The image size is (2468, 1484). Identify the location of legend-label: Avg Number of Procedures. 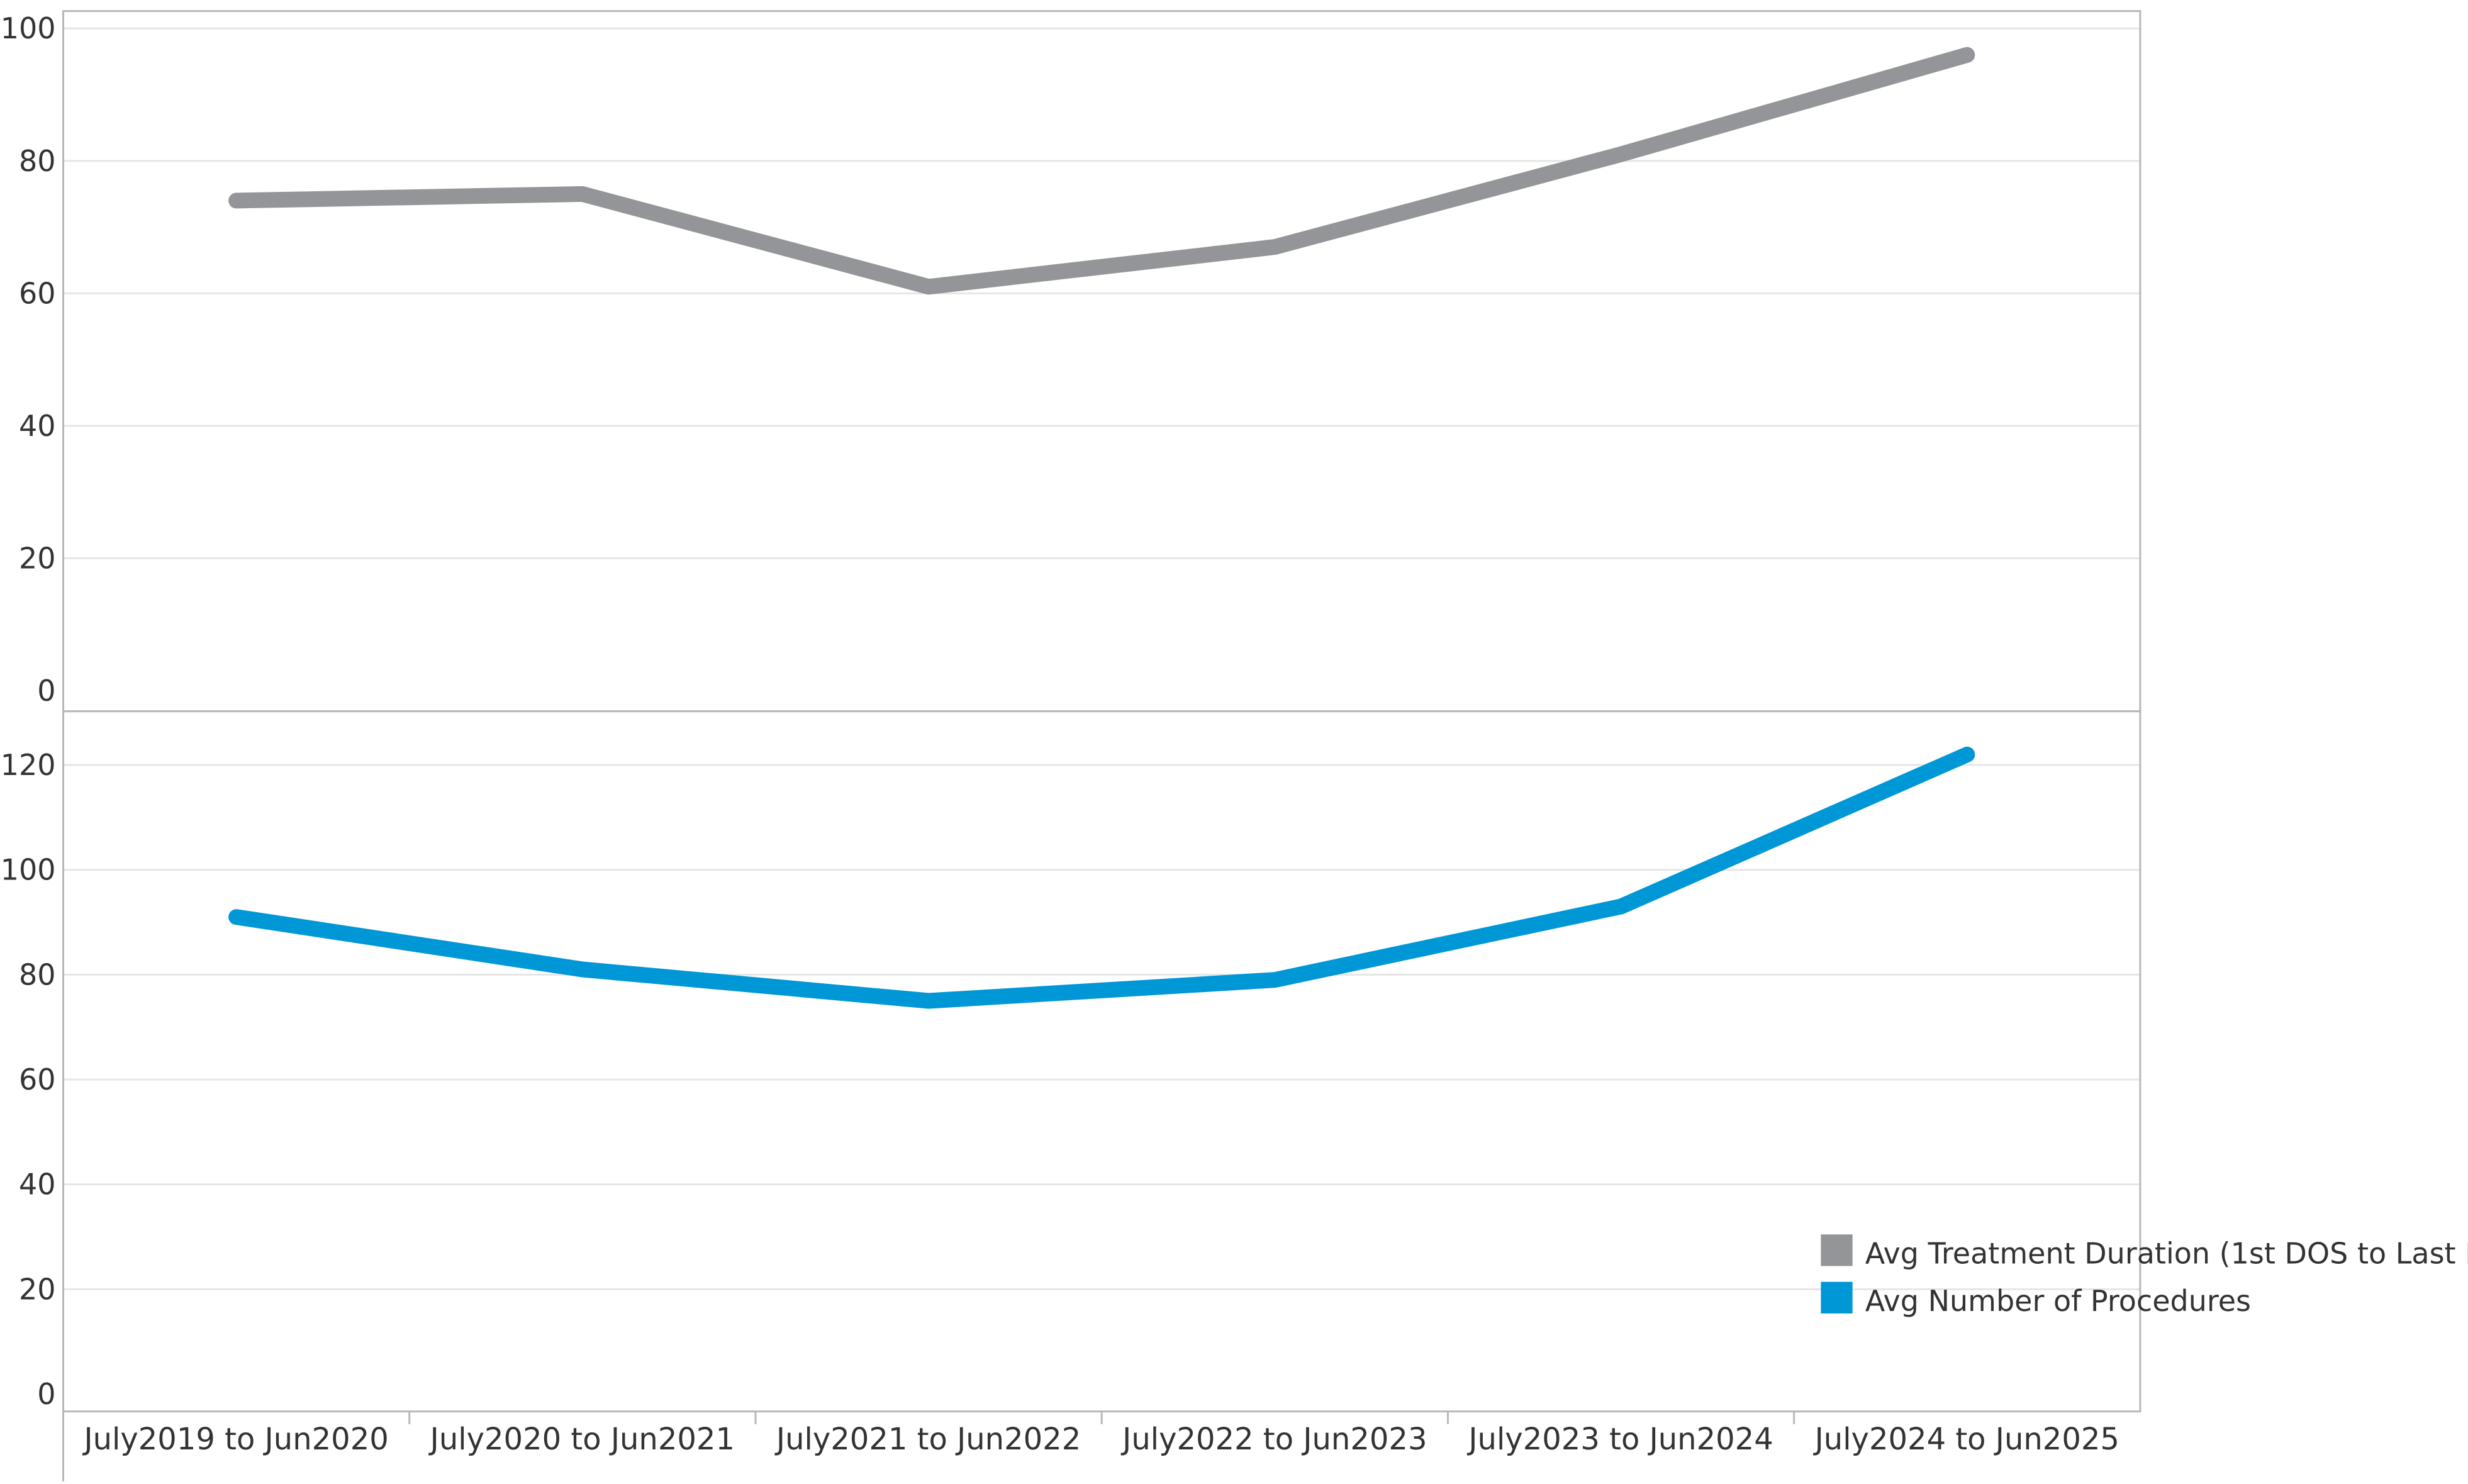
(2058, 1301).